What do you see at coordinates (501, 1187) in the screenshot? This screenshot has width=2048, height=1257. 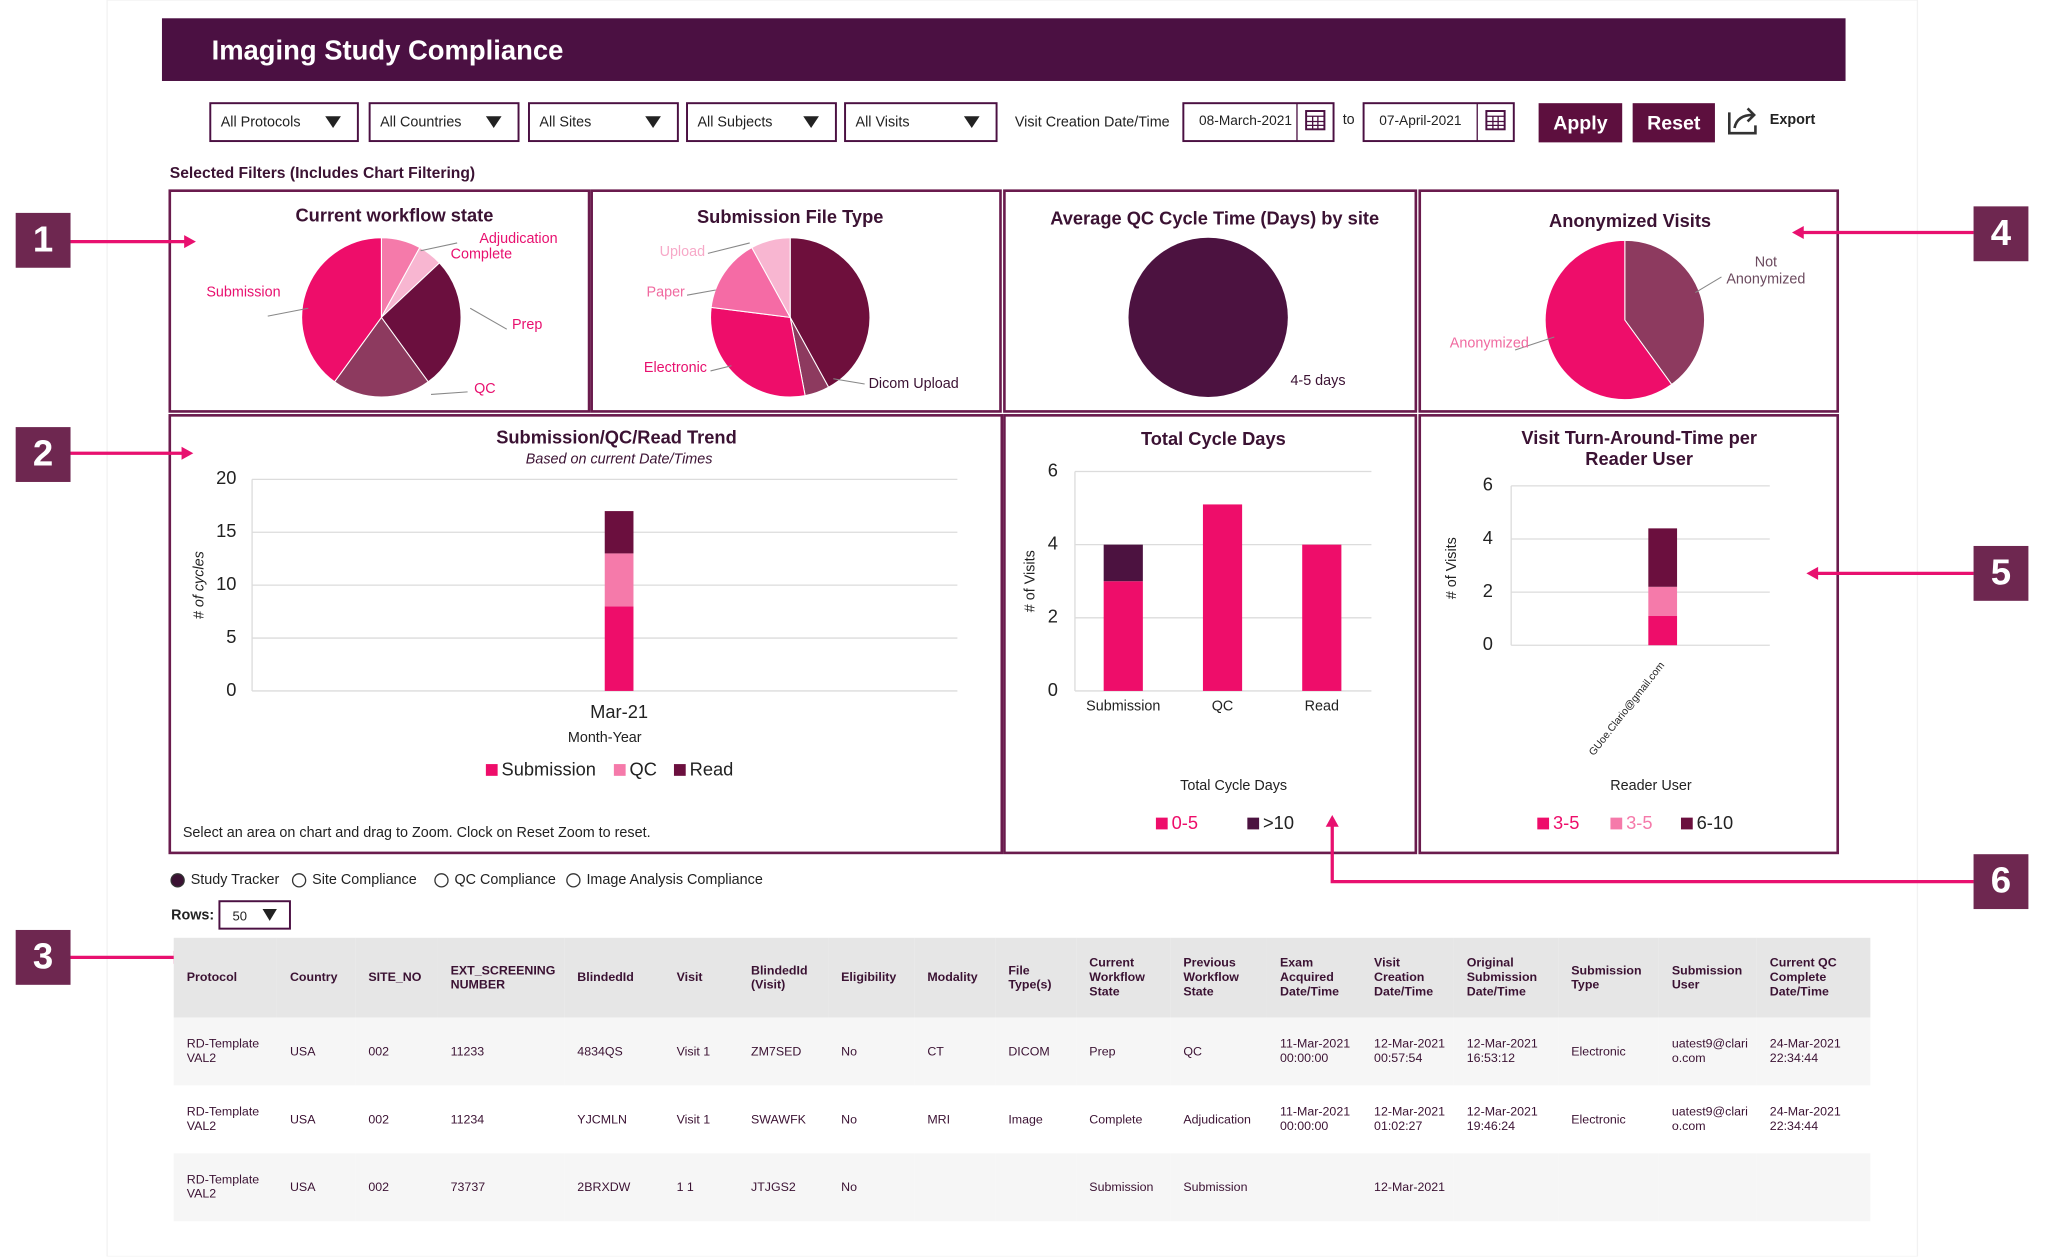 I see `table-cell: 73737` at bounding box center [501, 1187].